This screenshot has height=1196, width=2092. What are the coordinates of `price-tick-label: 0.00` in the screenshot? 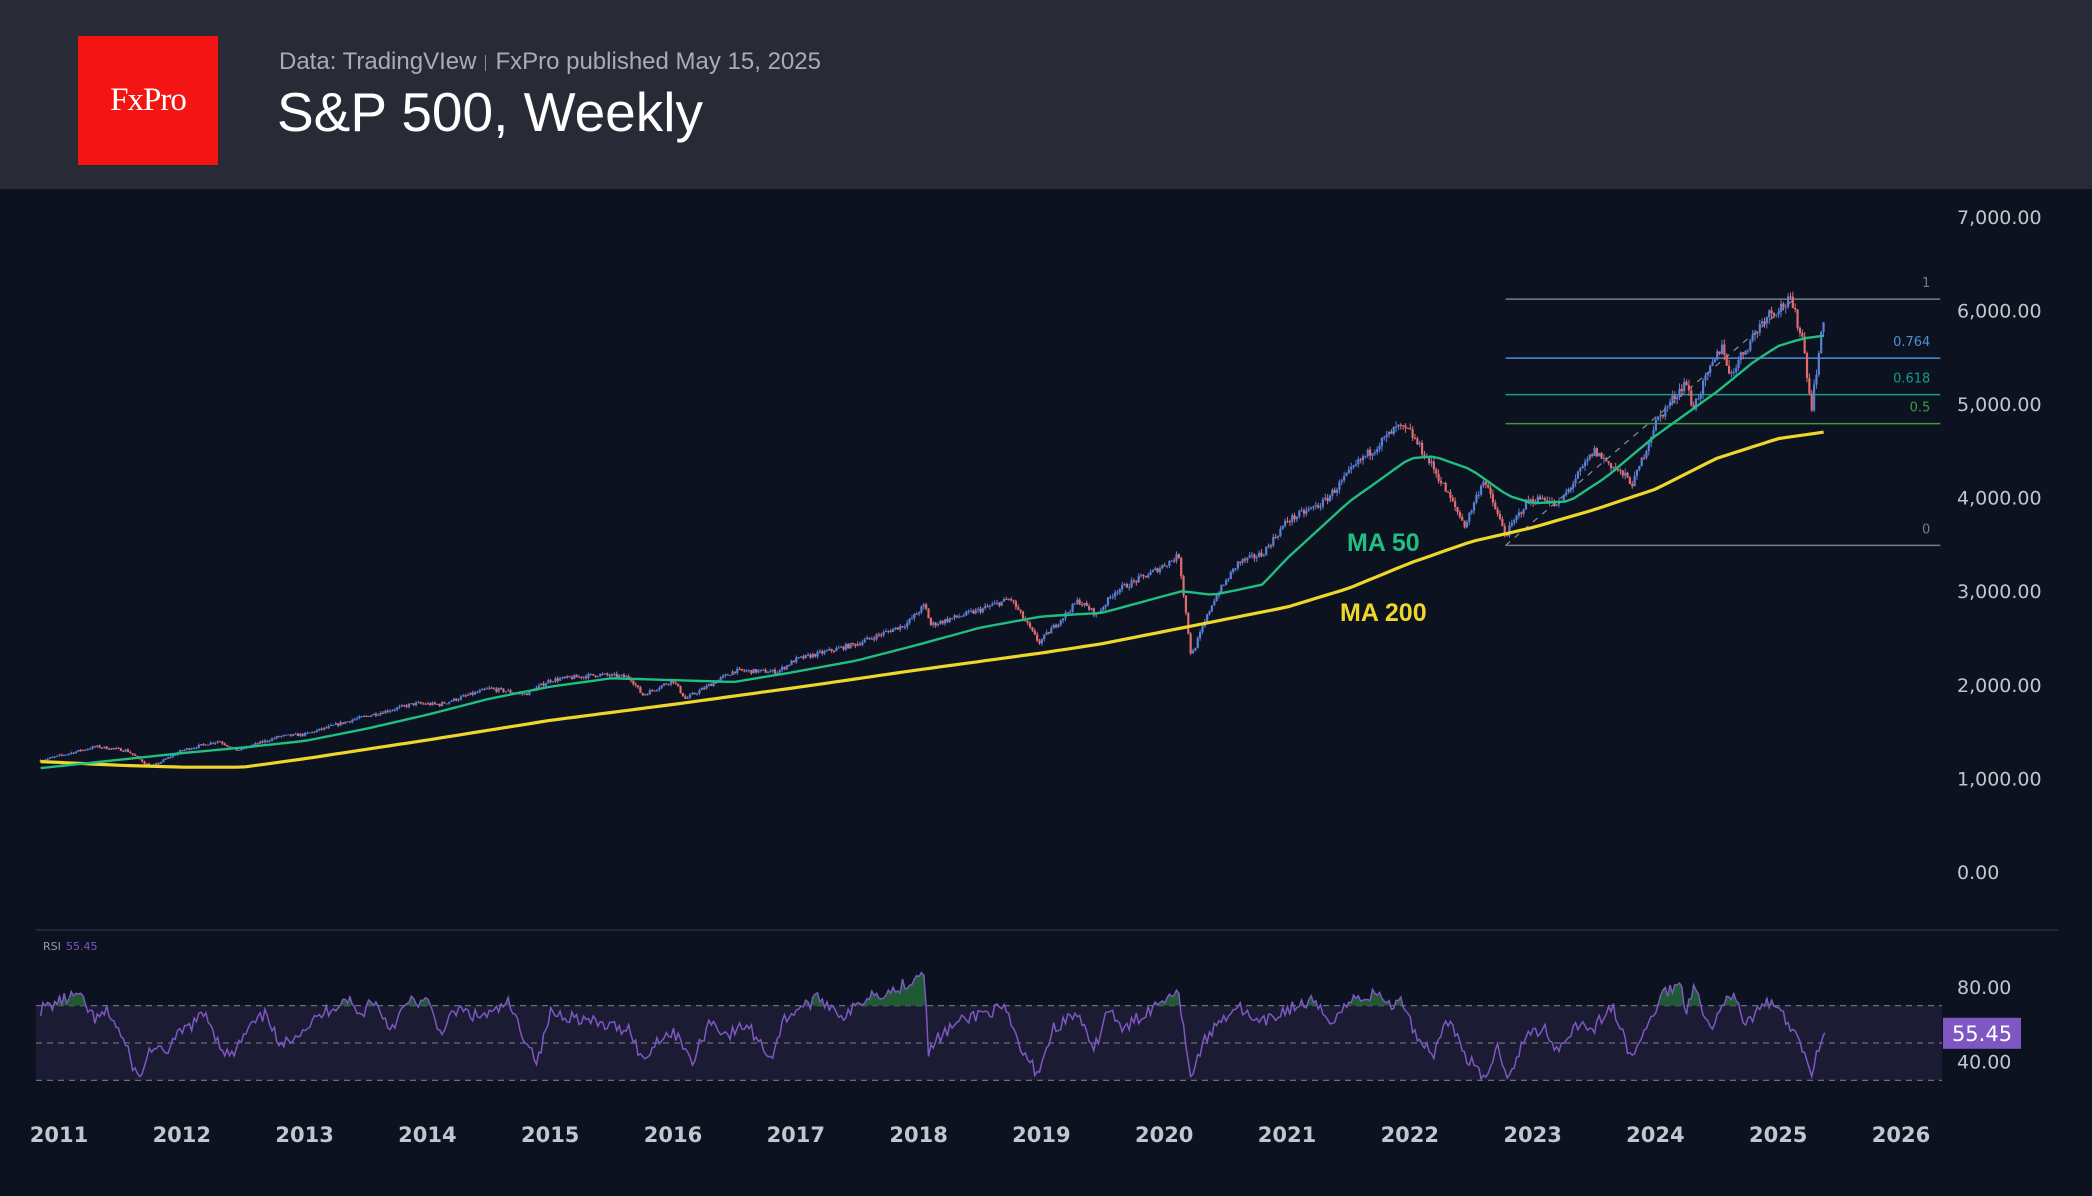 It's located at (1978, 873).